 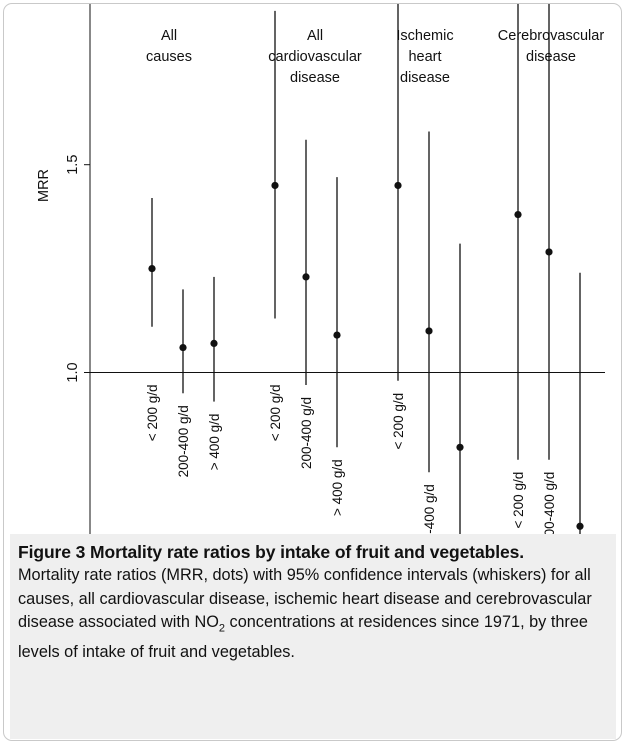 What do you see at coordinates (152, 413) in the screenshot?
I see `category-label-0-0: < 200 g/d` at bounding box center [152, 413].